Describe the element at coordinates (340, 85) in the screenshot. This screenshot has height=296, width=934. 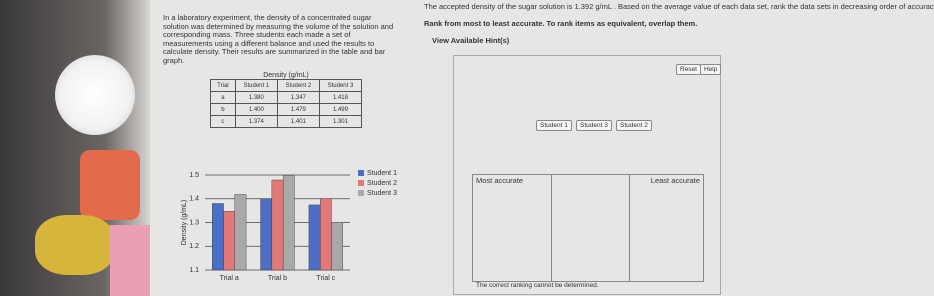
I see `header-cell: Student 3` at that location.